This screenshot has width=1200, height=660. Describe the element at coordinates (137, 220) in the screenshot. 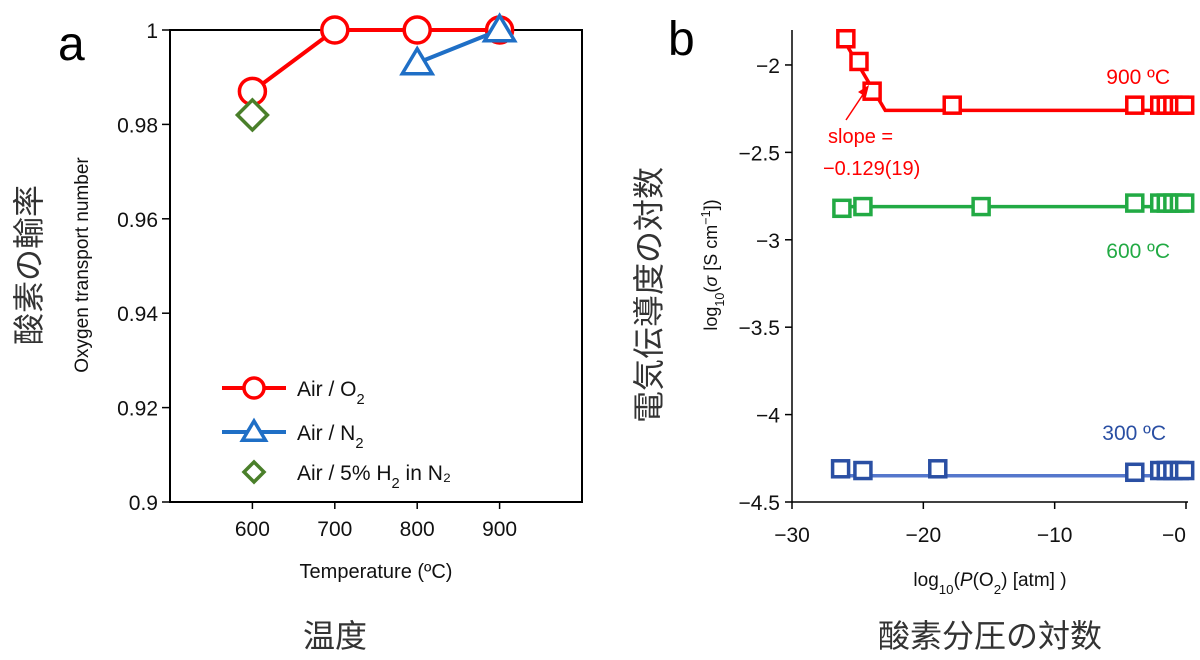

I see `a-ytick-label: 0.96` at that location.